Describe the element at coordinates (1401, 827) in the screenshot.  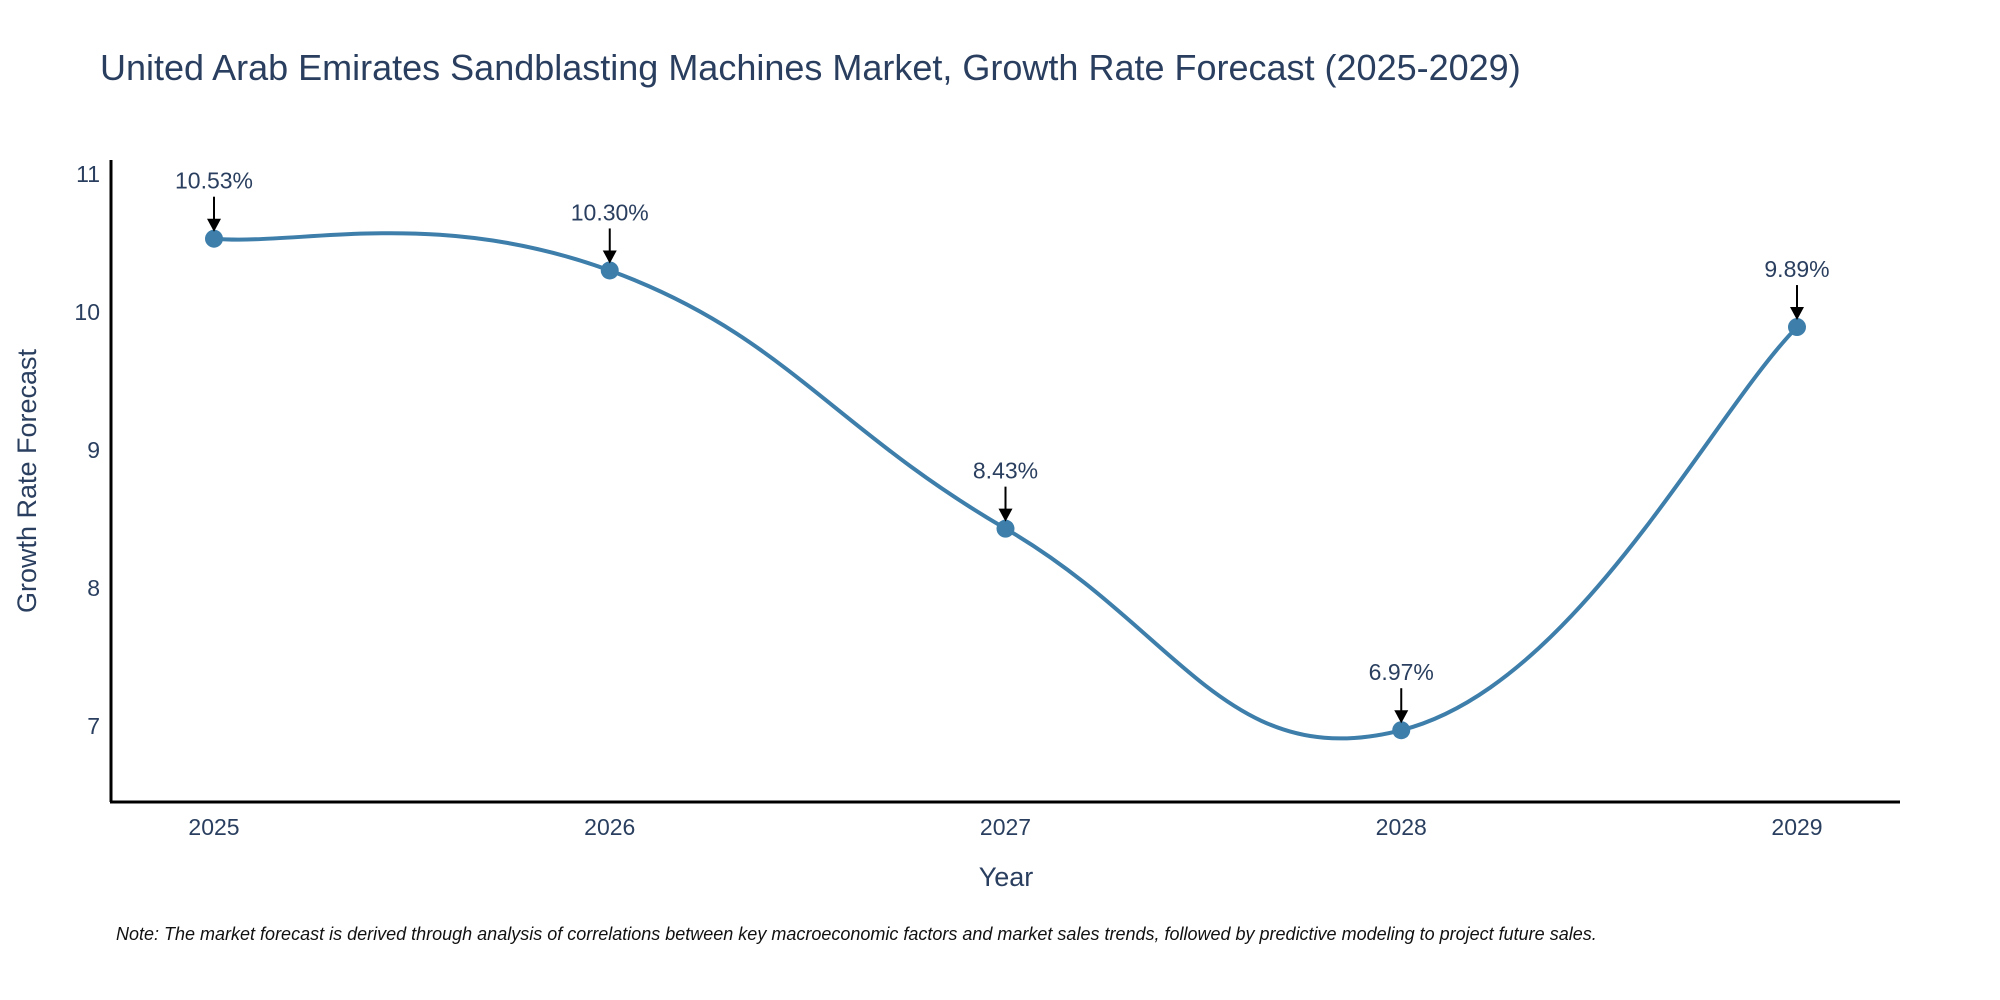
I see `x-tick-label: 2028` at that location.